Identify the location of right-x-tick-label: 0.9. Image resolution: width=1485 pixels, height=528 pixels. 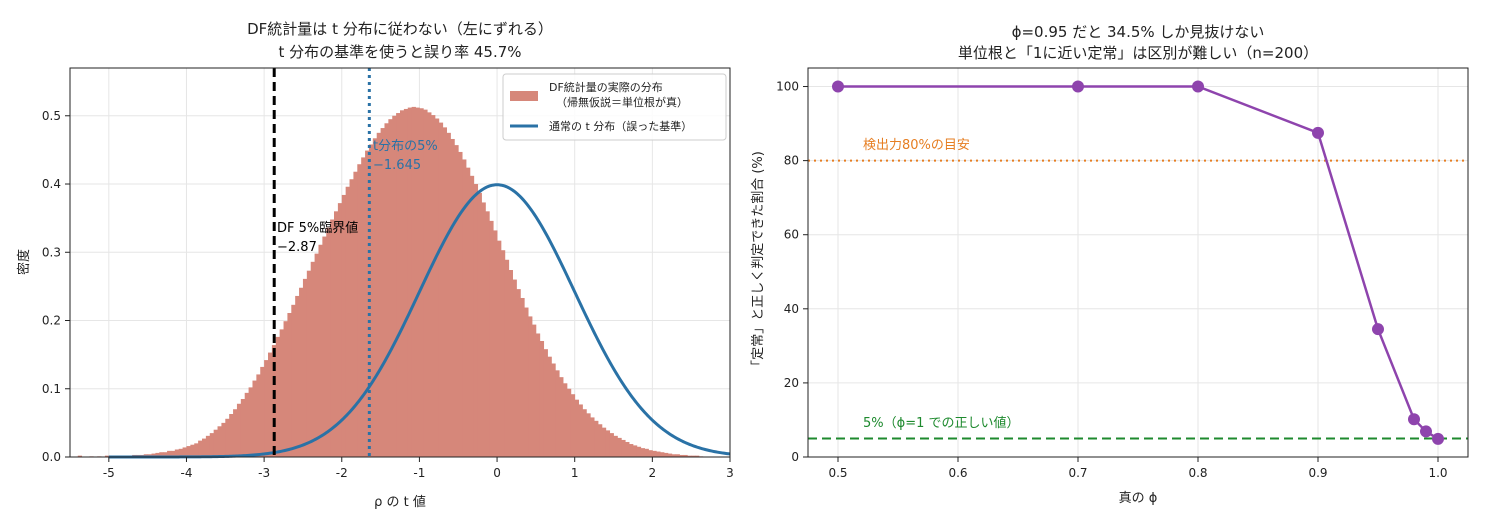
(1317, 473).